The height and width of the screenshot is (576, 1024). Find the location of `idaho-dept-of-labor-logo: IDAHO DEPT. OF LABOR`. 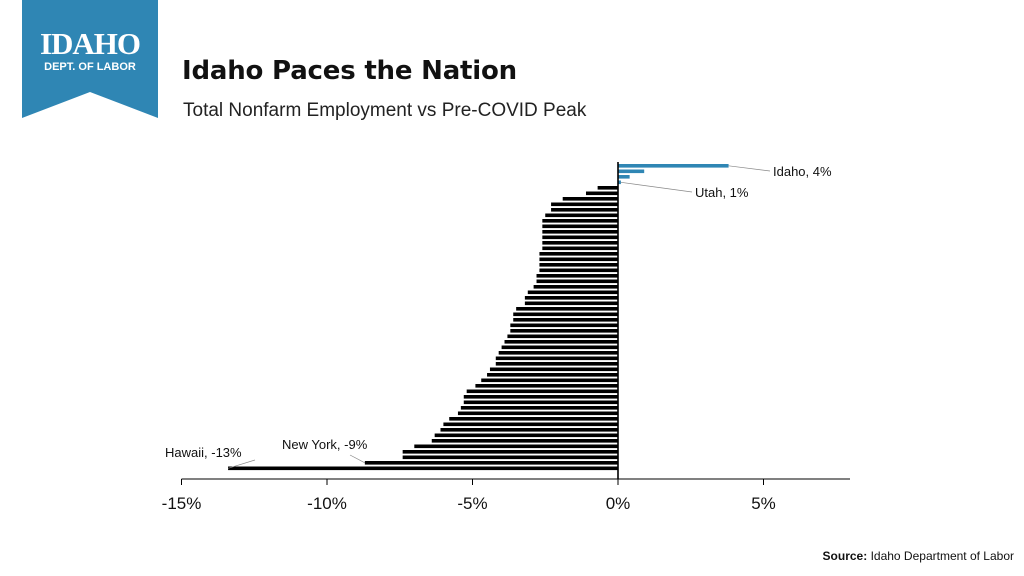

idaho-dept-of-labor-logo: IDAHO DEPT. OF LABOR is located at coordinates (80, 60).